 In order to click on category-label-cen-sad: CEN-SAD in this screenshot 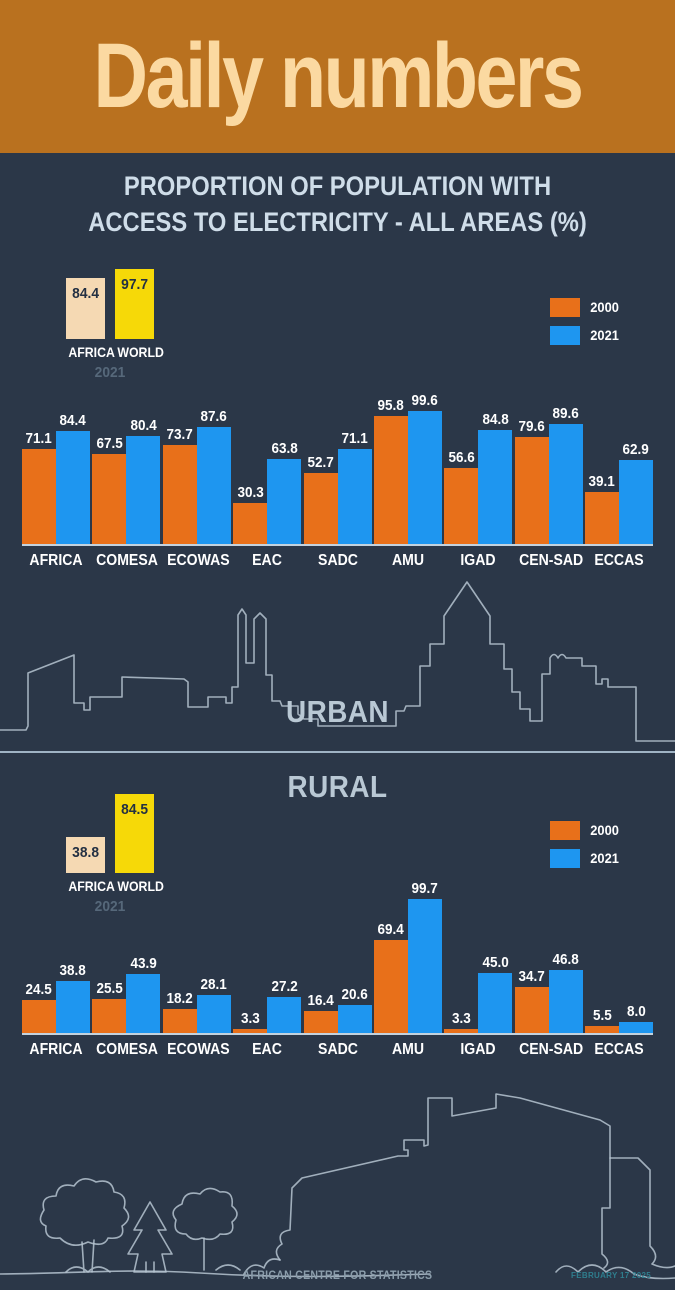, I will do `click(550, 560)`.